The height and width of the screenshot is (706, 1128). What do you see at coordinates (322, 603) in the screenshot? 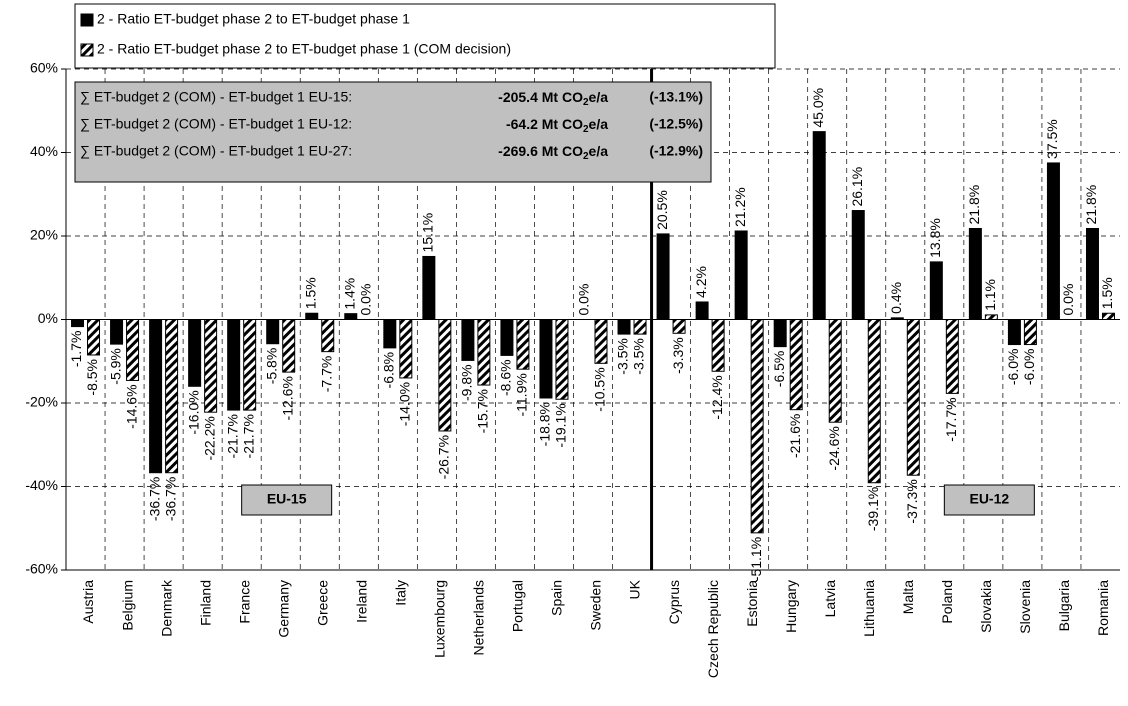
I see `x-tick-label: Greece` at bounding box center [322, 603].